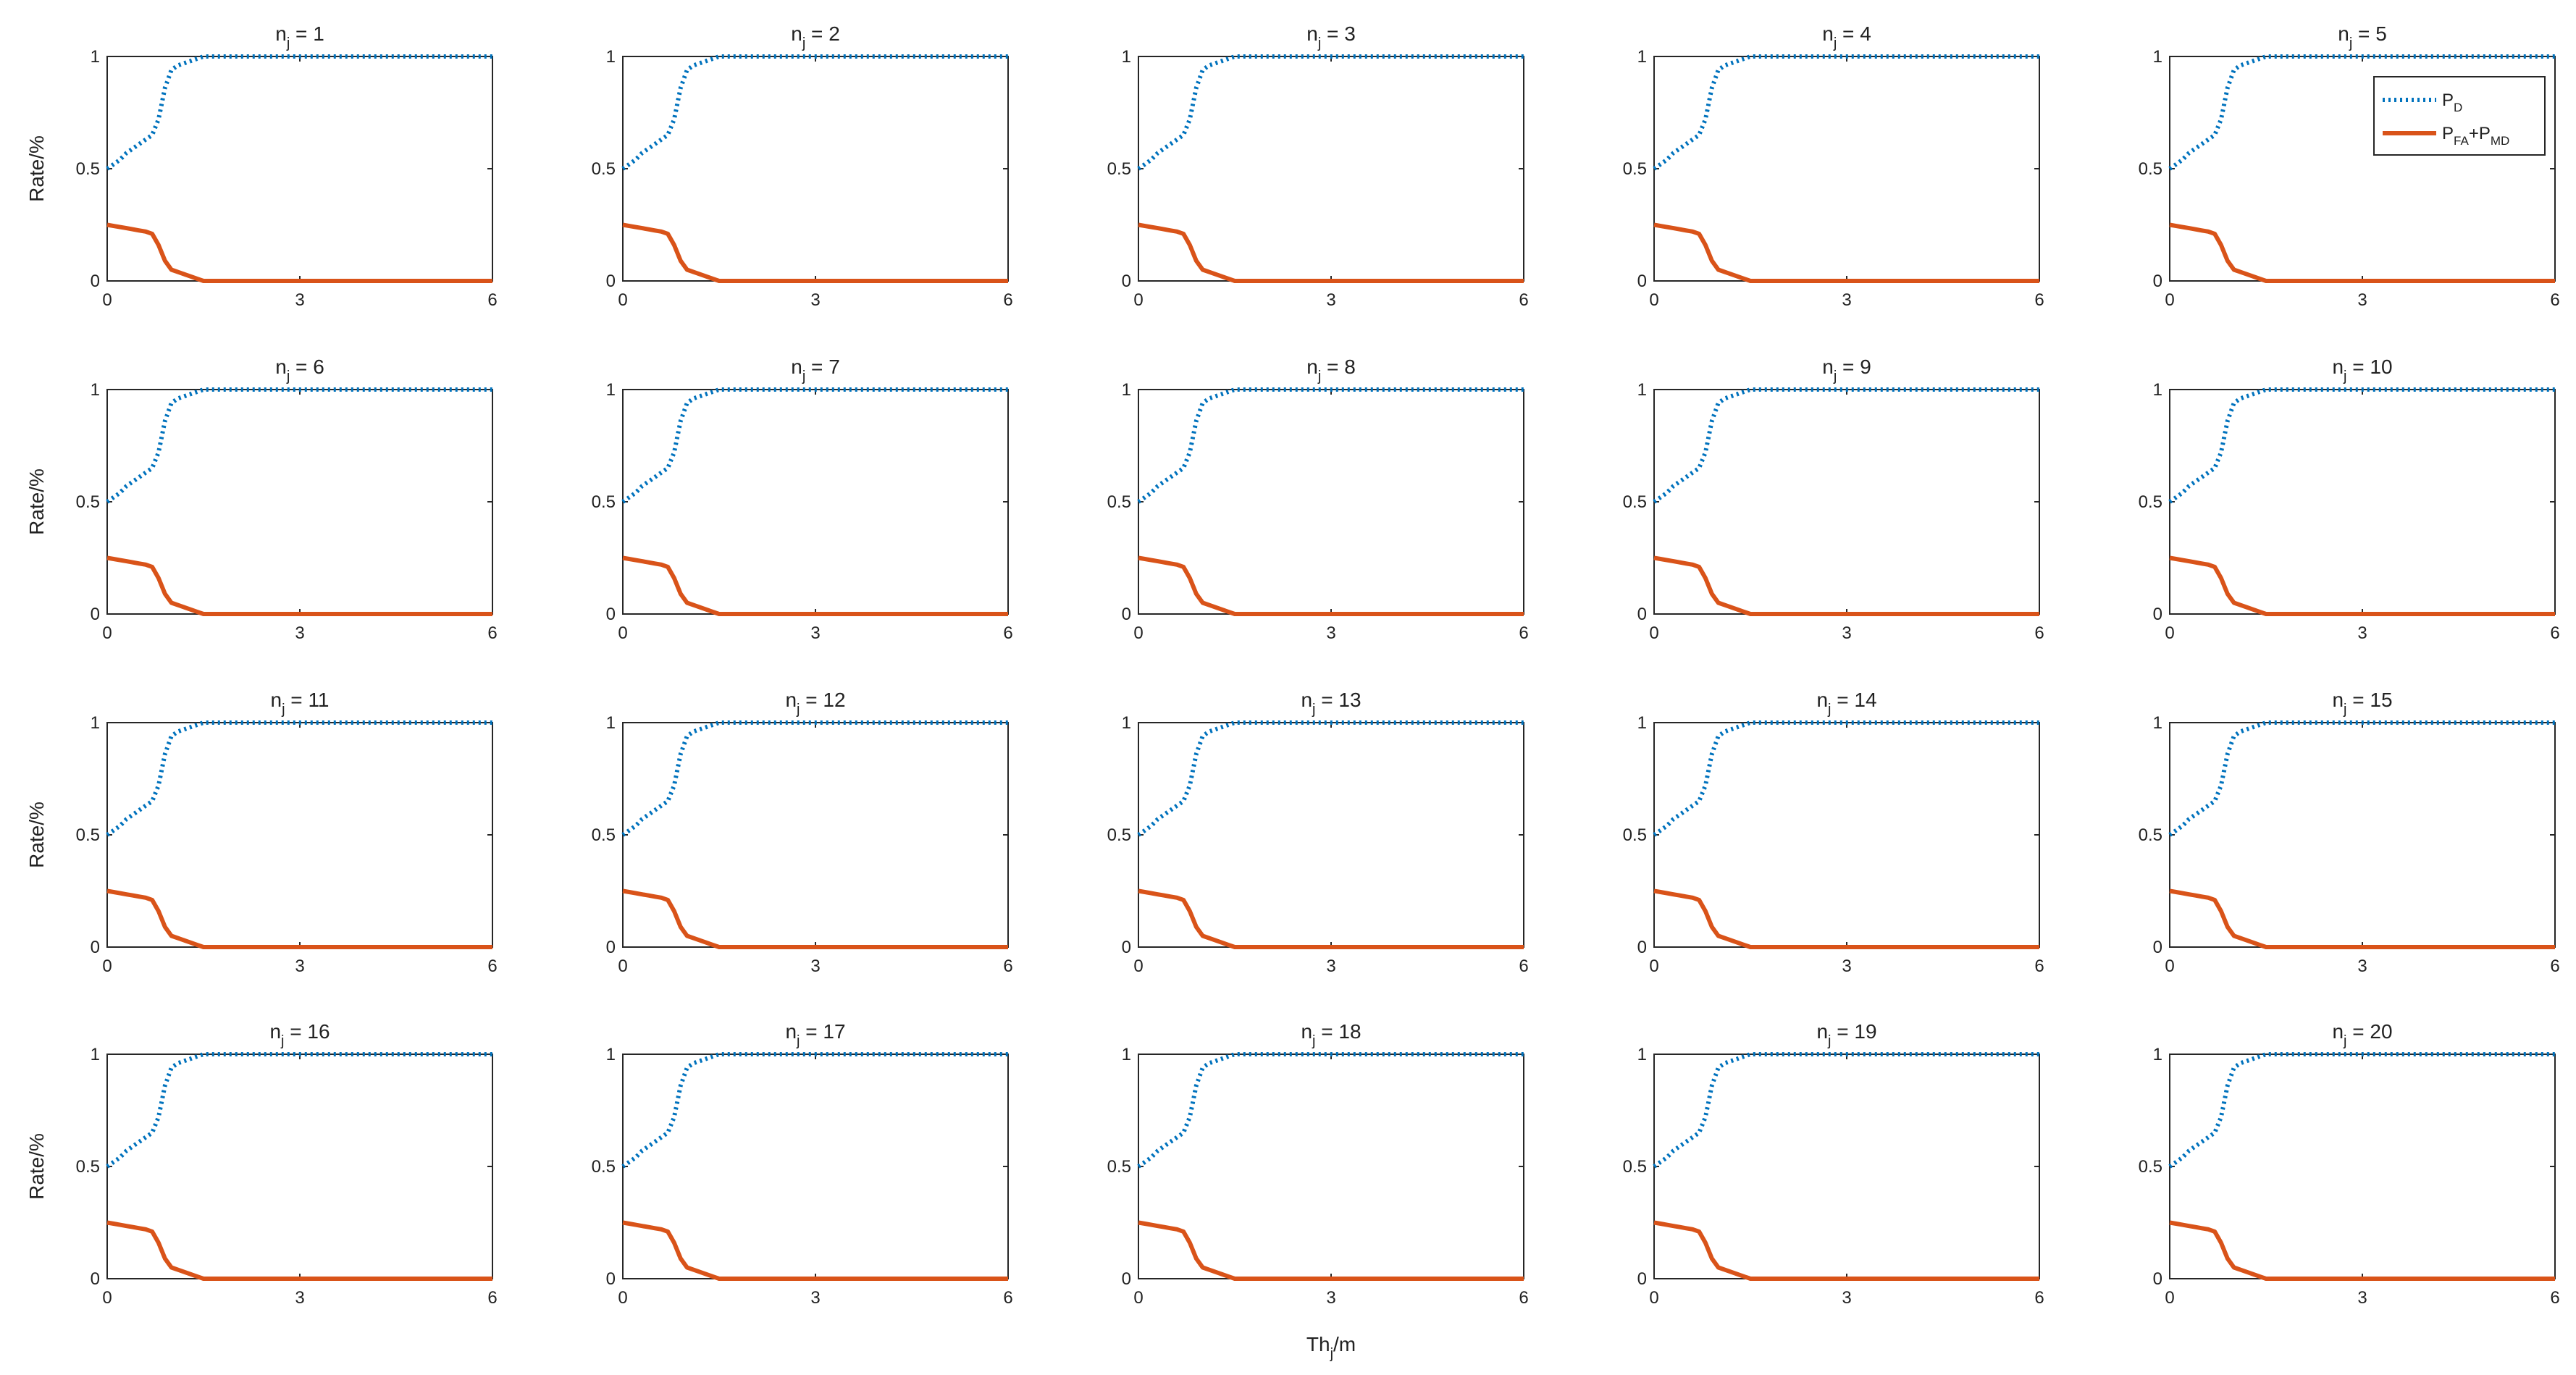  What do you see at coordinates (802, 166) in the screenshot?
I see `panel-n2: 0 0.5 1 0 3 6 nj = 2` at bounding box center [802, 166].